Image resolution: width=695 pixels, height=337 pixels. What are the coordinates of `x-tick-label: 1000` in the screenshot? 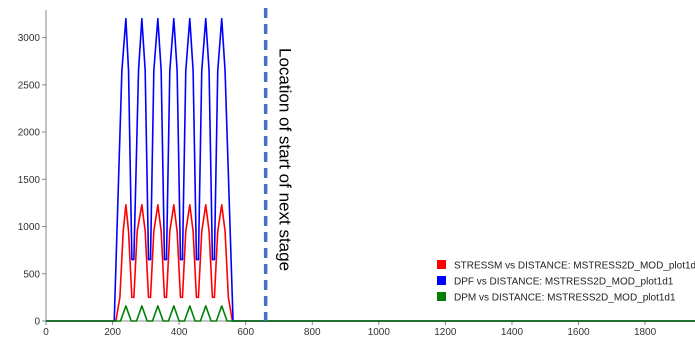 It's located at (379, 332).